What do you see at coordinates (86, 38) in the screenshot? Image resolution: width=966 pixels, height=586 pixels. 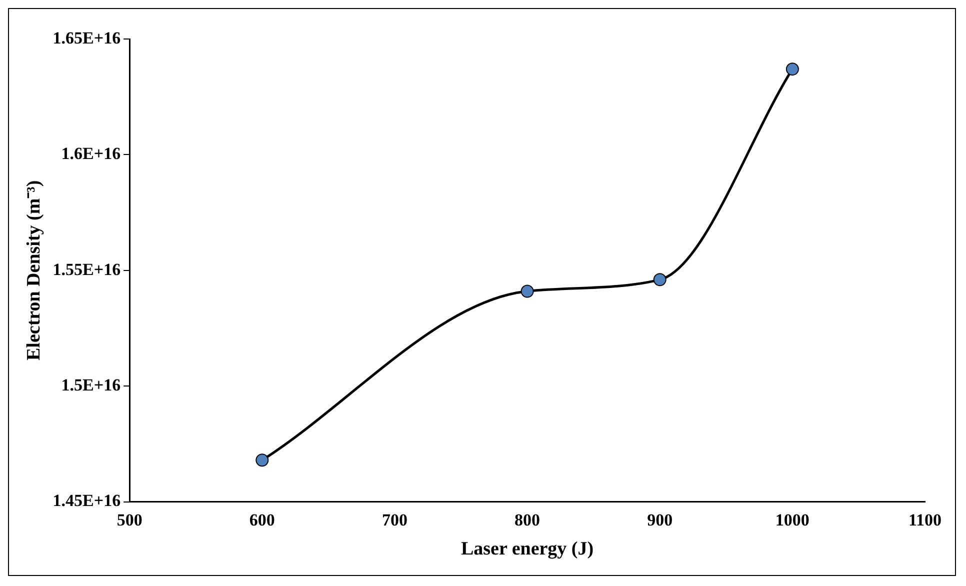 I see `y-tick-label: 1.65E+16` at bounding box center [86, 38].